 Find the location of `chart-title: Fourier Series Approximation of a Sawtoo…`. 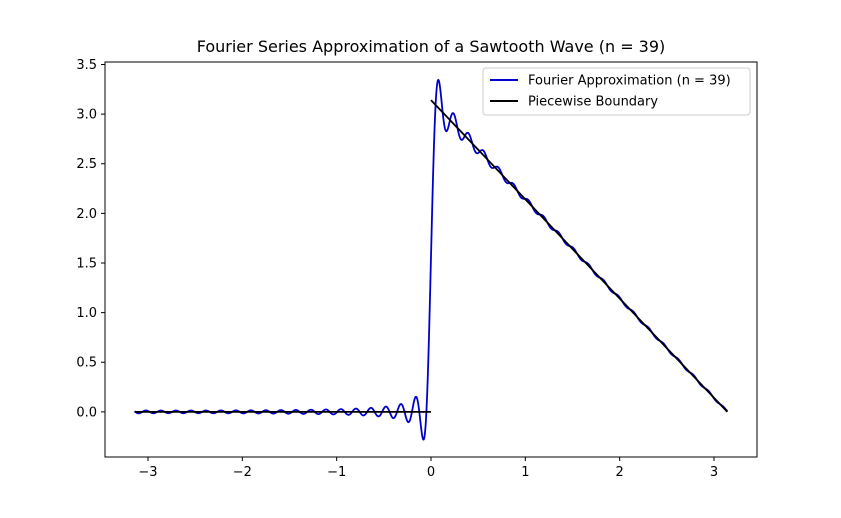

chart-title: Fourier Series Approximation of a Sawtoo… is located at coordinates (431, 46).